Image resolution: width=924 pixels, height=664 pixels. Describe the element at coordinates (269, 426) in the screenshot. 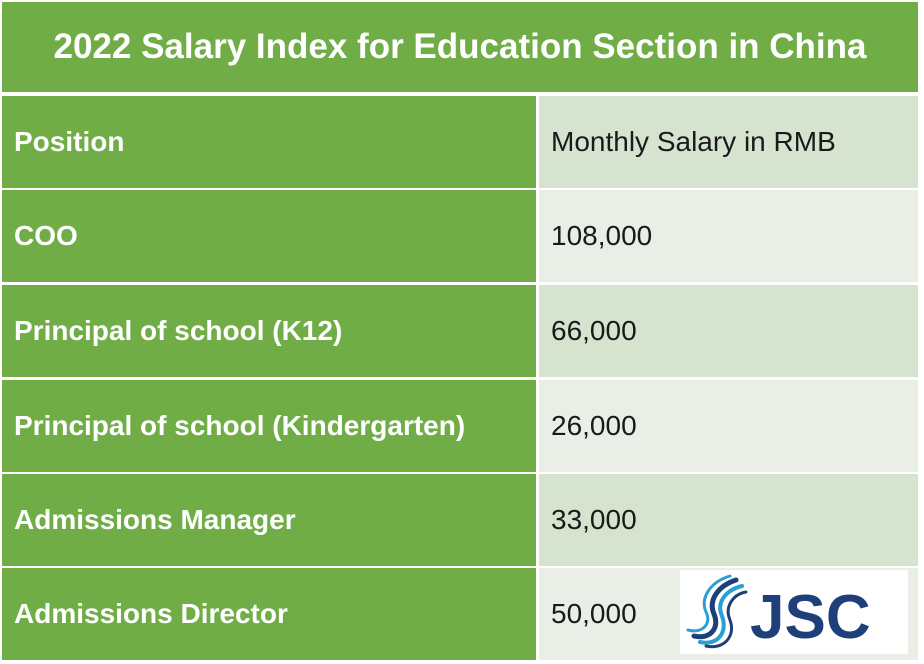

I see `position-cell: Principal of school (Kindergarten)` at that location.